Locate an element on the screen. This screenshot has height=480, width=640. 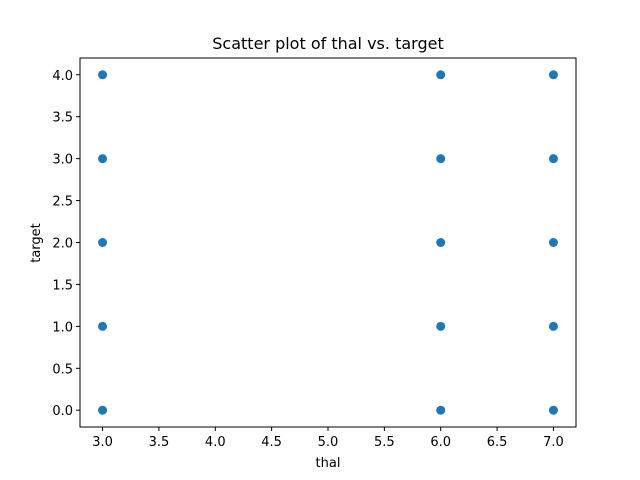
x-tick-label: 5.5 is located at coordinates (384, 442).